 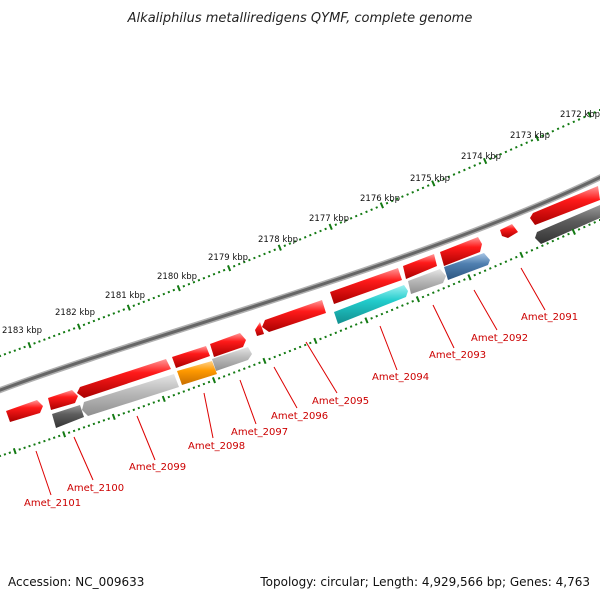 What do you see at coordinates (75, 313) in the screenshot?
I see `kbp-label: 2182 kbp` at bounding box center [75, 313].